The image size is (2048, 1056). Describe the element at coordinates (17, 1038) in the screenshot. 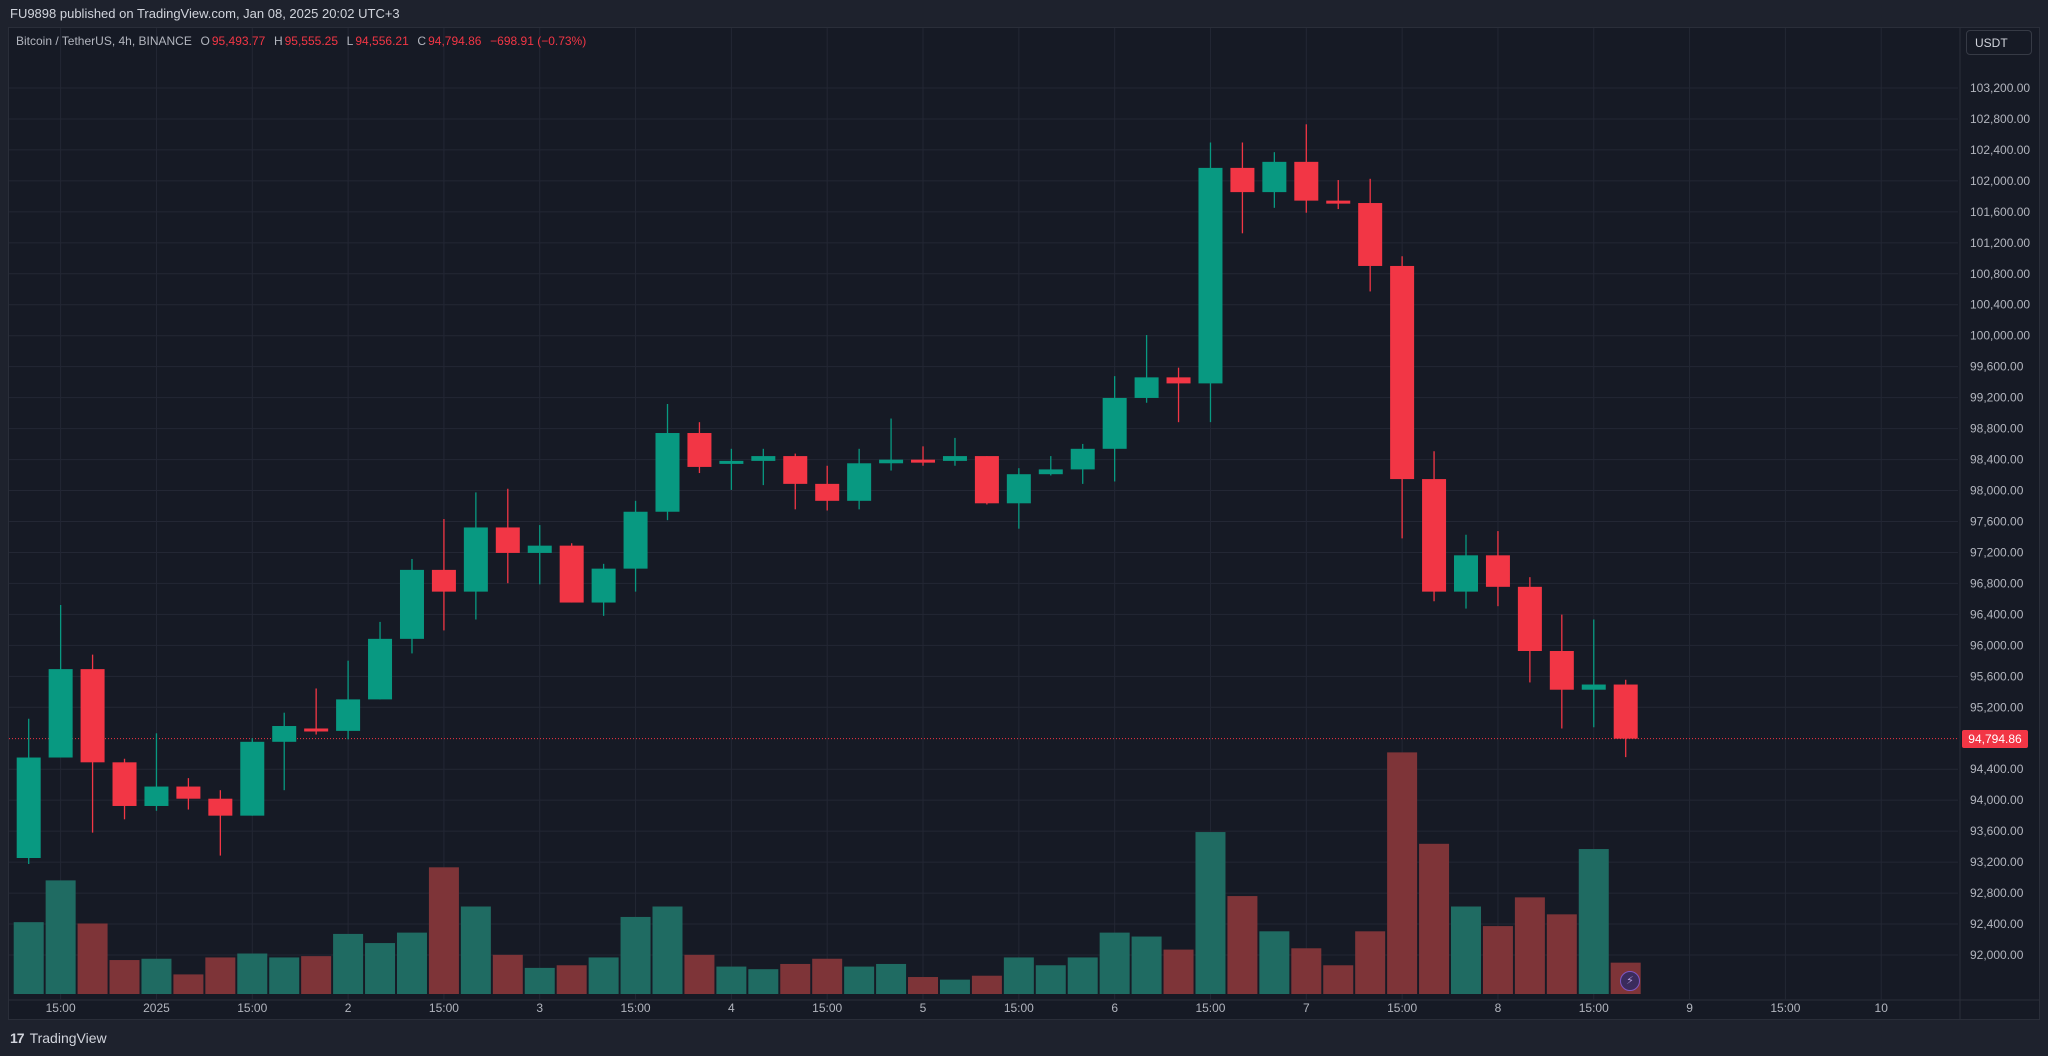

I see `tradingview-logo-icon: 17` at that location.